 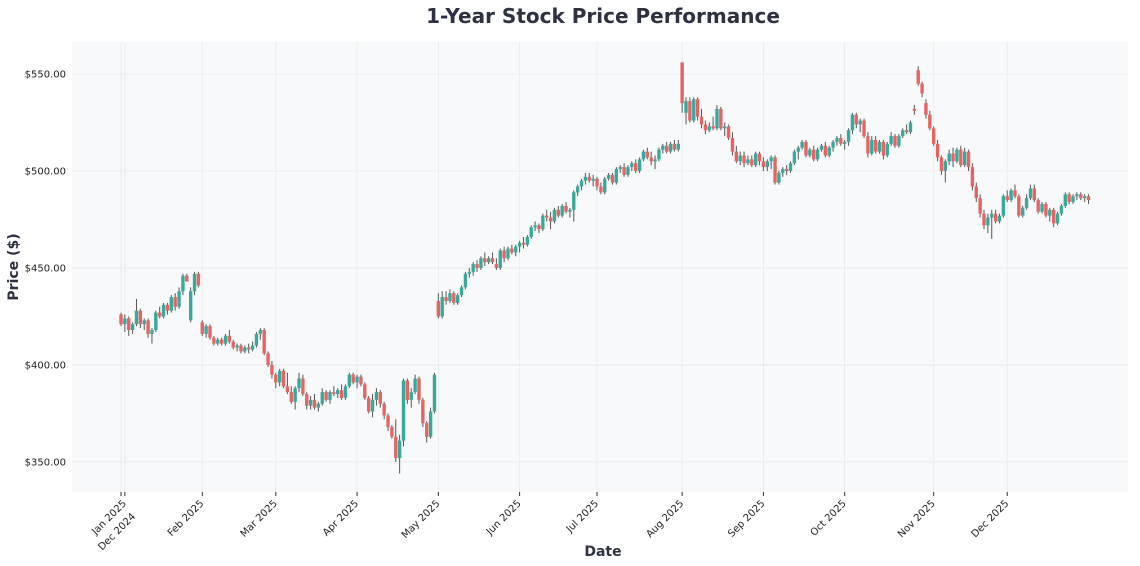 What do you see at coordinates (421, 519) in the screenshot?
I see `x-tick-label: May 2025` at bounding box center [421, 519].